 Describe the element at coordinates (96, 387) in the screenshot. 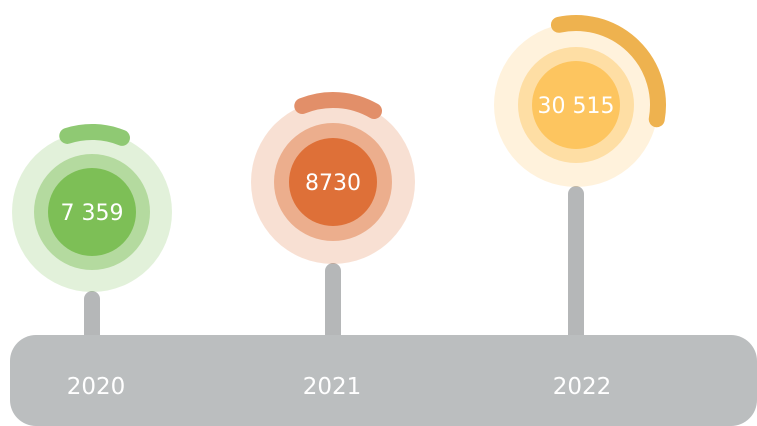

I see `year-label-2020: 2020` at that location.